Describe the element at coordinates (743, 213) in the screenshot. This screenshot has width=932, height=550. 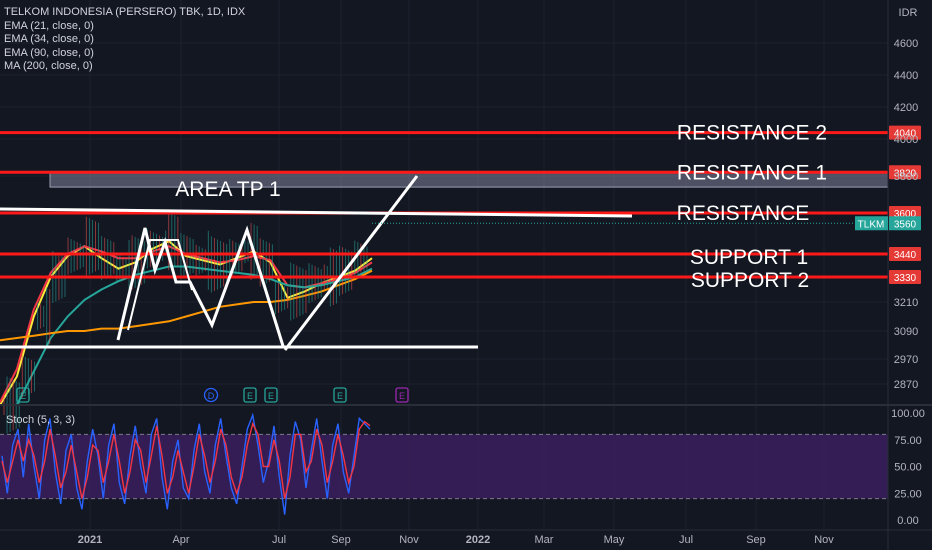
I see `level-label: RESISTANCE` at that location.